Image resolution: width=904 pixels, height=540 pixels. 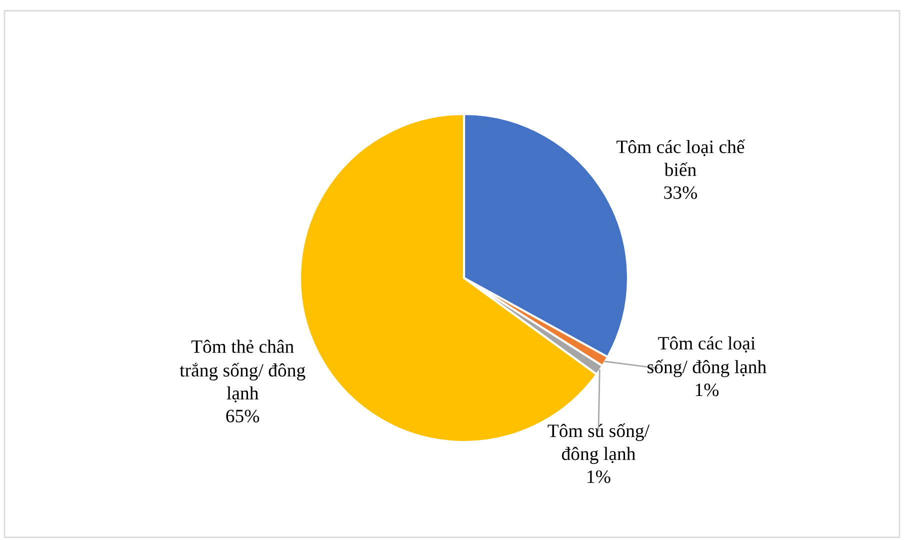 What do you see at coordinates (681, 193) in the screenshot?
I see `data-label: 33%` at bounding box center [681, 193].